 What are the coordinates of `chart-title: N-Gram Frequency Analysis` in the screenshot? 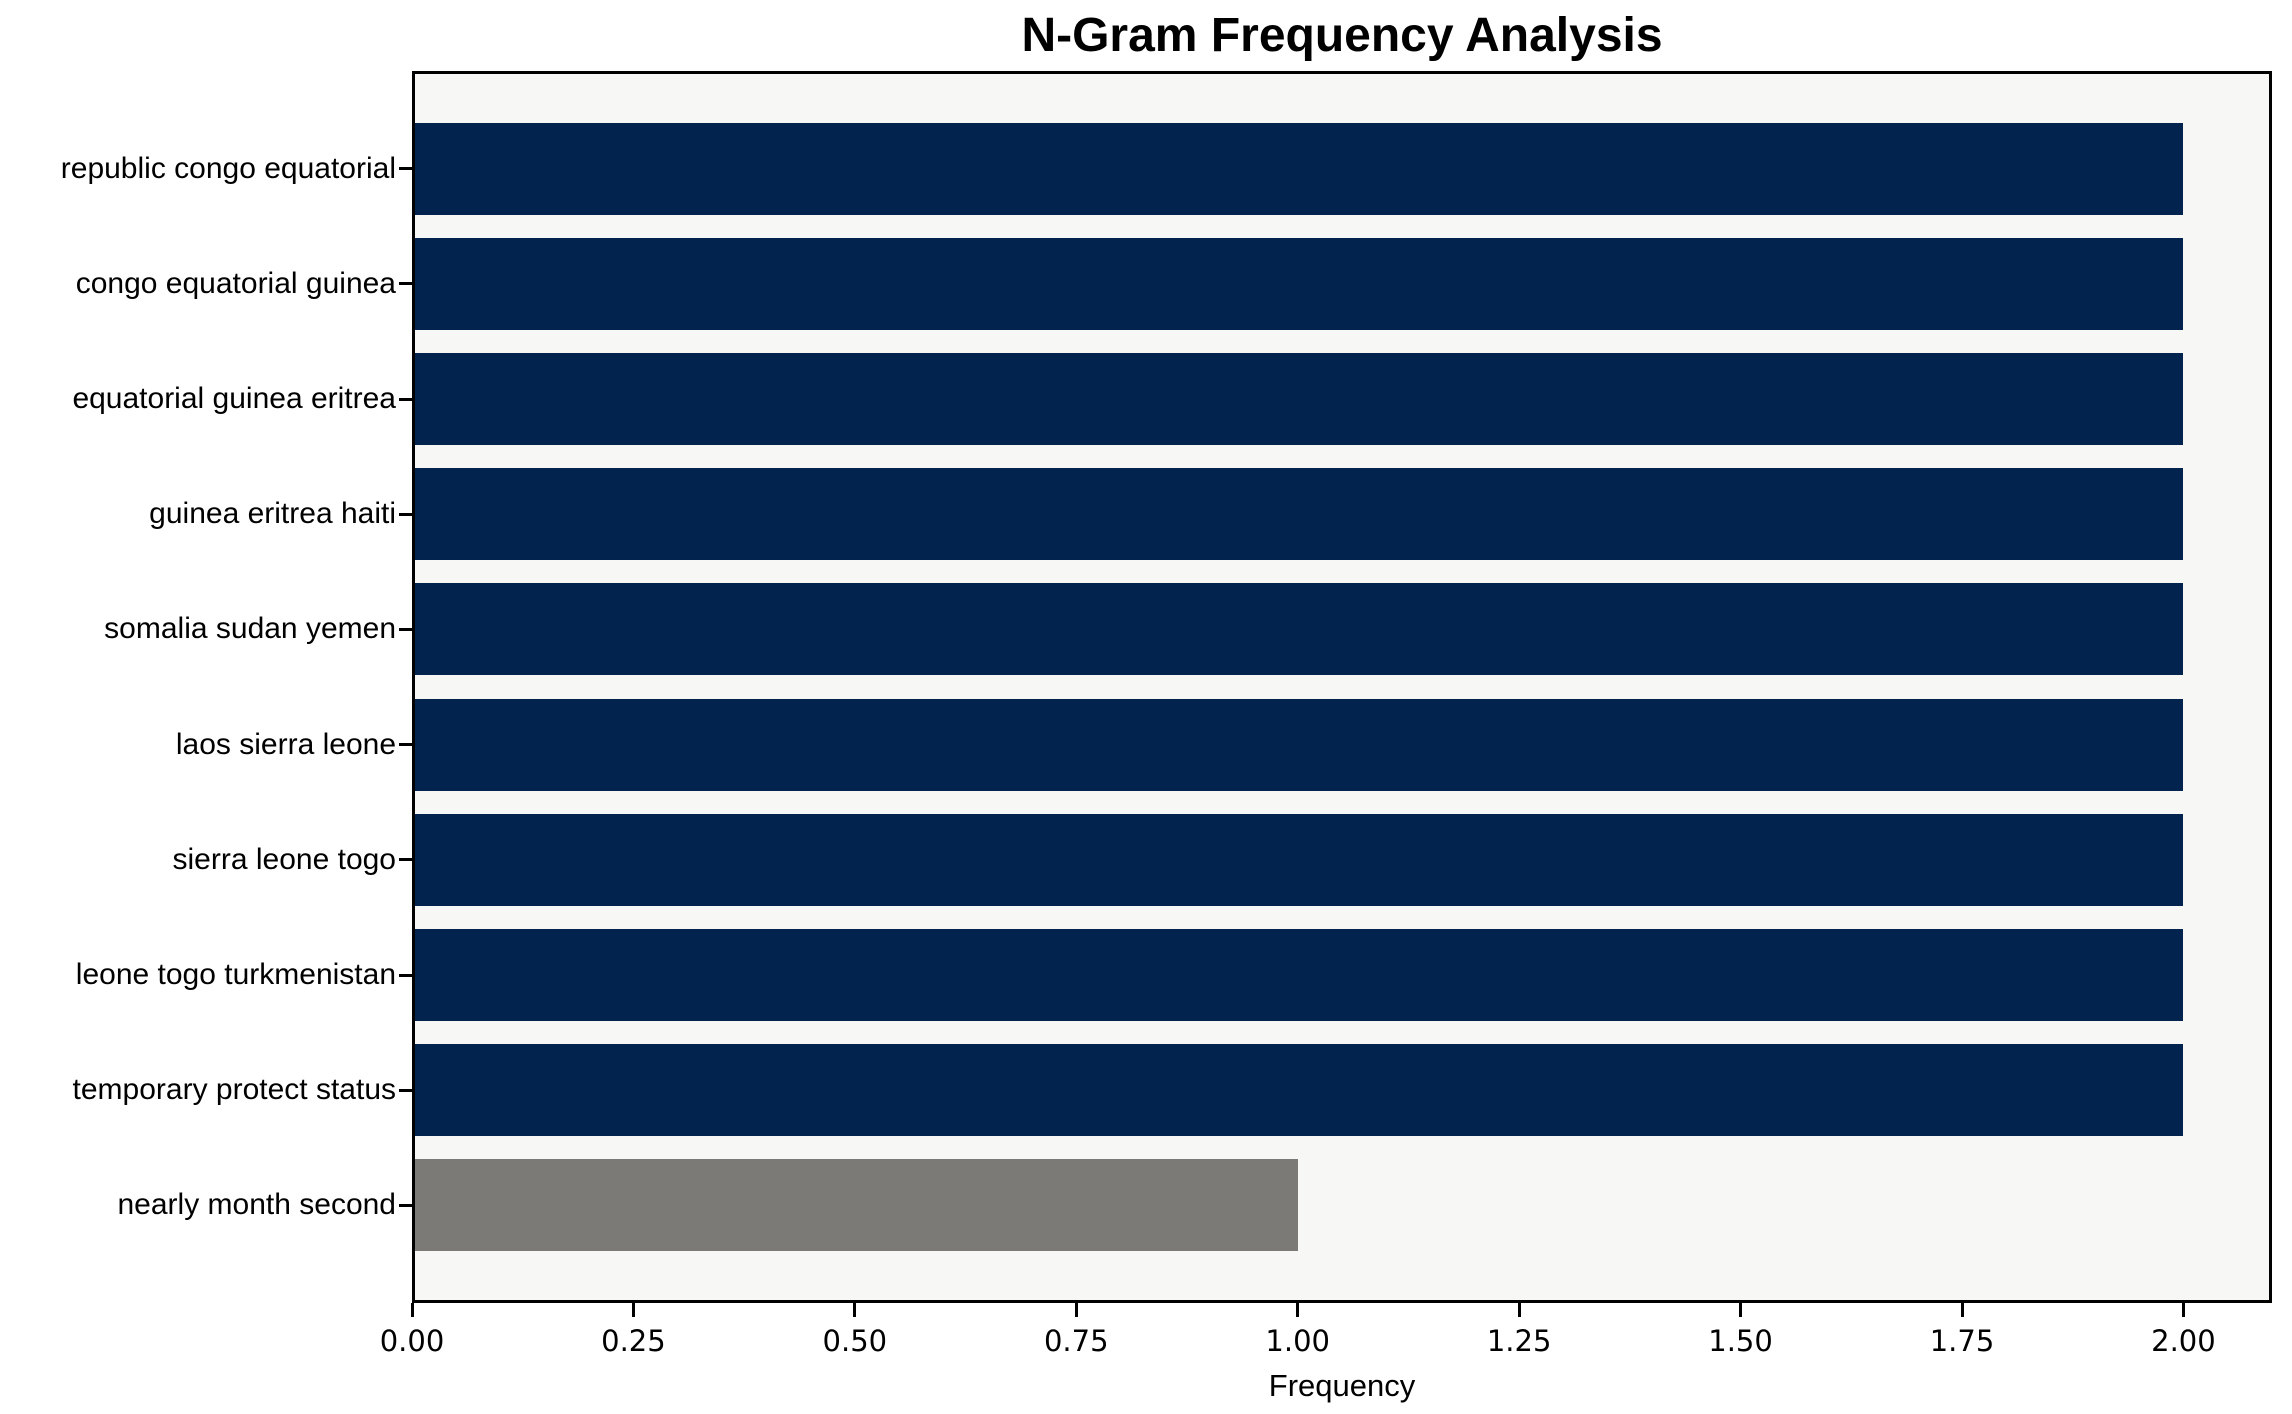 It's located at (1342, 35).